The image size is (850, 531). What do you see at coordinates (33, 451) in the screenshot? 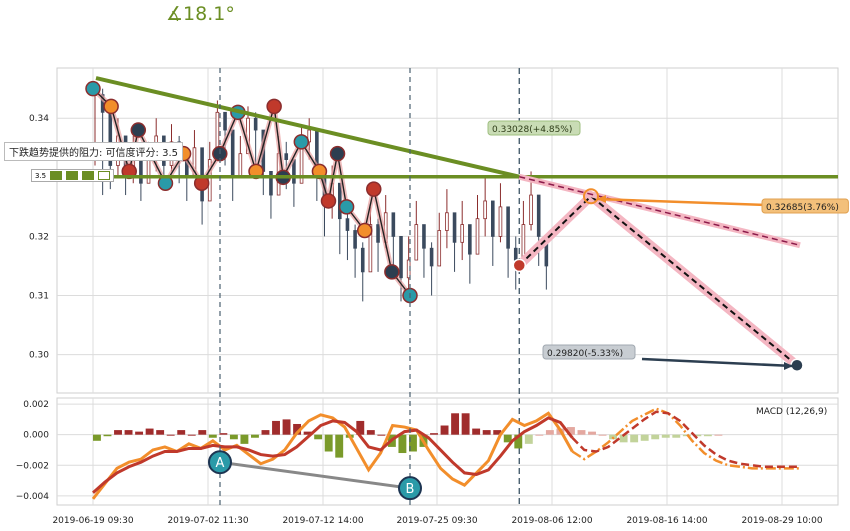
I see `macd-y-axis: −0.004 −0.002 0.000 0.002` at bounding box center [33, 451].